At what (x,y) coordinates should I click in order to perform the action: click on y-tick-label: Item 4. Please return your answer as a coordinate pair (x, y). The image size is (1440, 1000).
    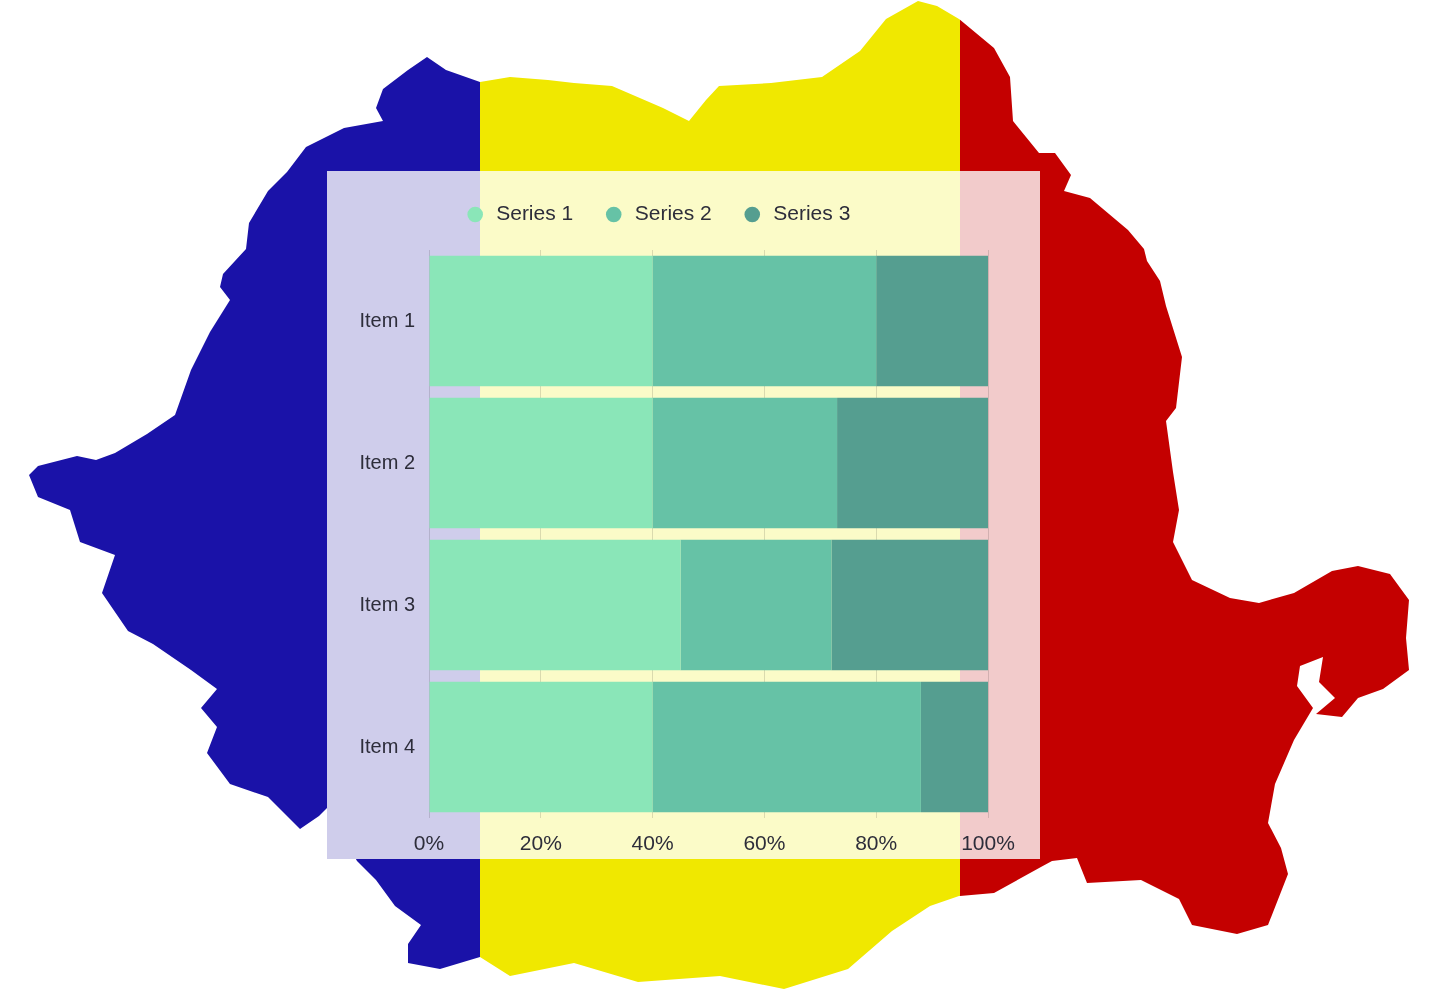
    Looking at the image, I should click on (387, 745).